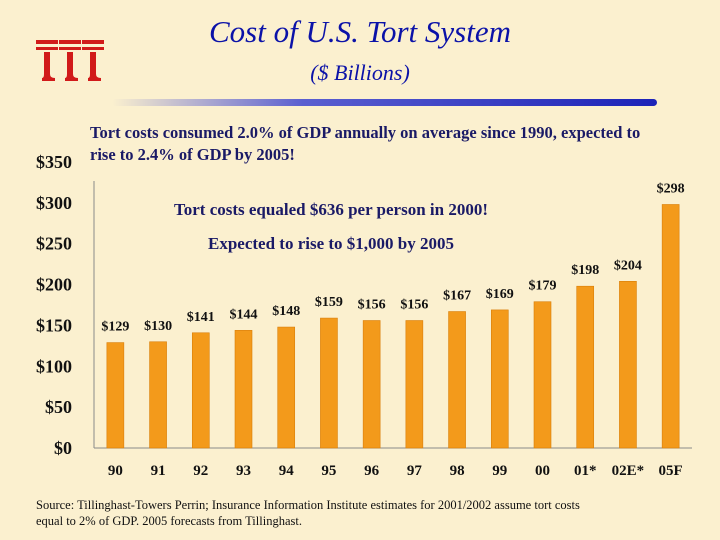 This screenshot has width=720, height=540. Describe the element at coordinates (200, 471) in the screenshot. I see `x-tick-label: 92` at that location.